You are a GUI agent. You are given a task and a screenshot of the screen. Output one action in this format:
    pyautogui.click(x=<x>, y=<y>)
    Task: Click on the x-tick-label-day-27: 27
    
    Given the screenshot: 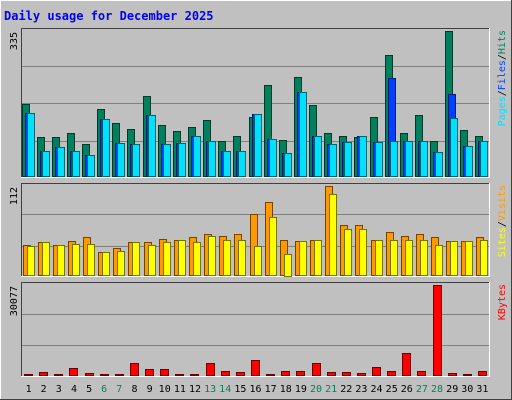 What is the action you would take?
    pyautogui.click(x=422, y=389)
    